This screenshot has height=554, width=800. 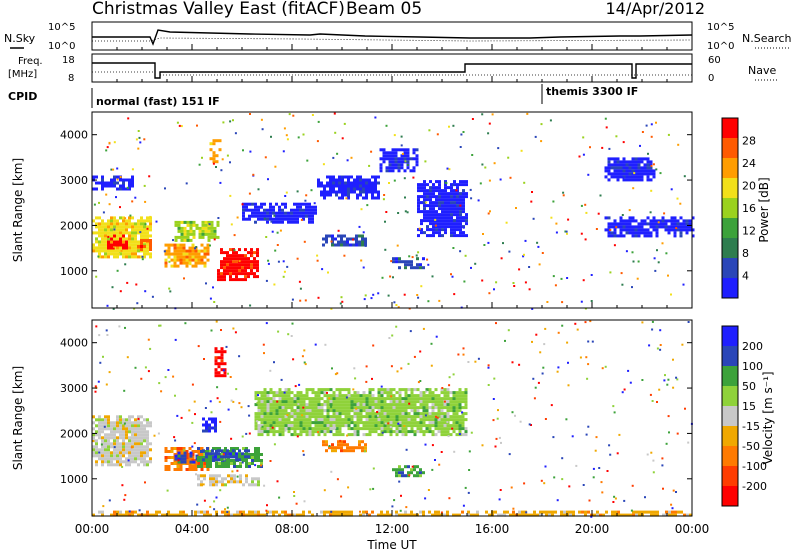 What do you see at coordinates (730, 416) in the screenshot?
I see `colorbar-frame` at bounding box center [730, 416].